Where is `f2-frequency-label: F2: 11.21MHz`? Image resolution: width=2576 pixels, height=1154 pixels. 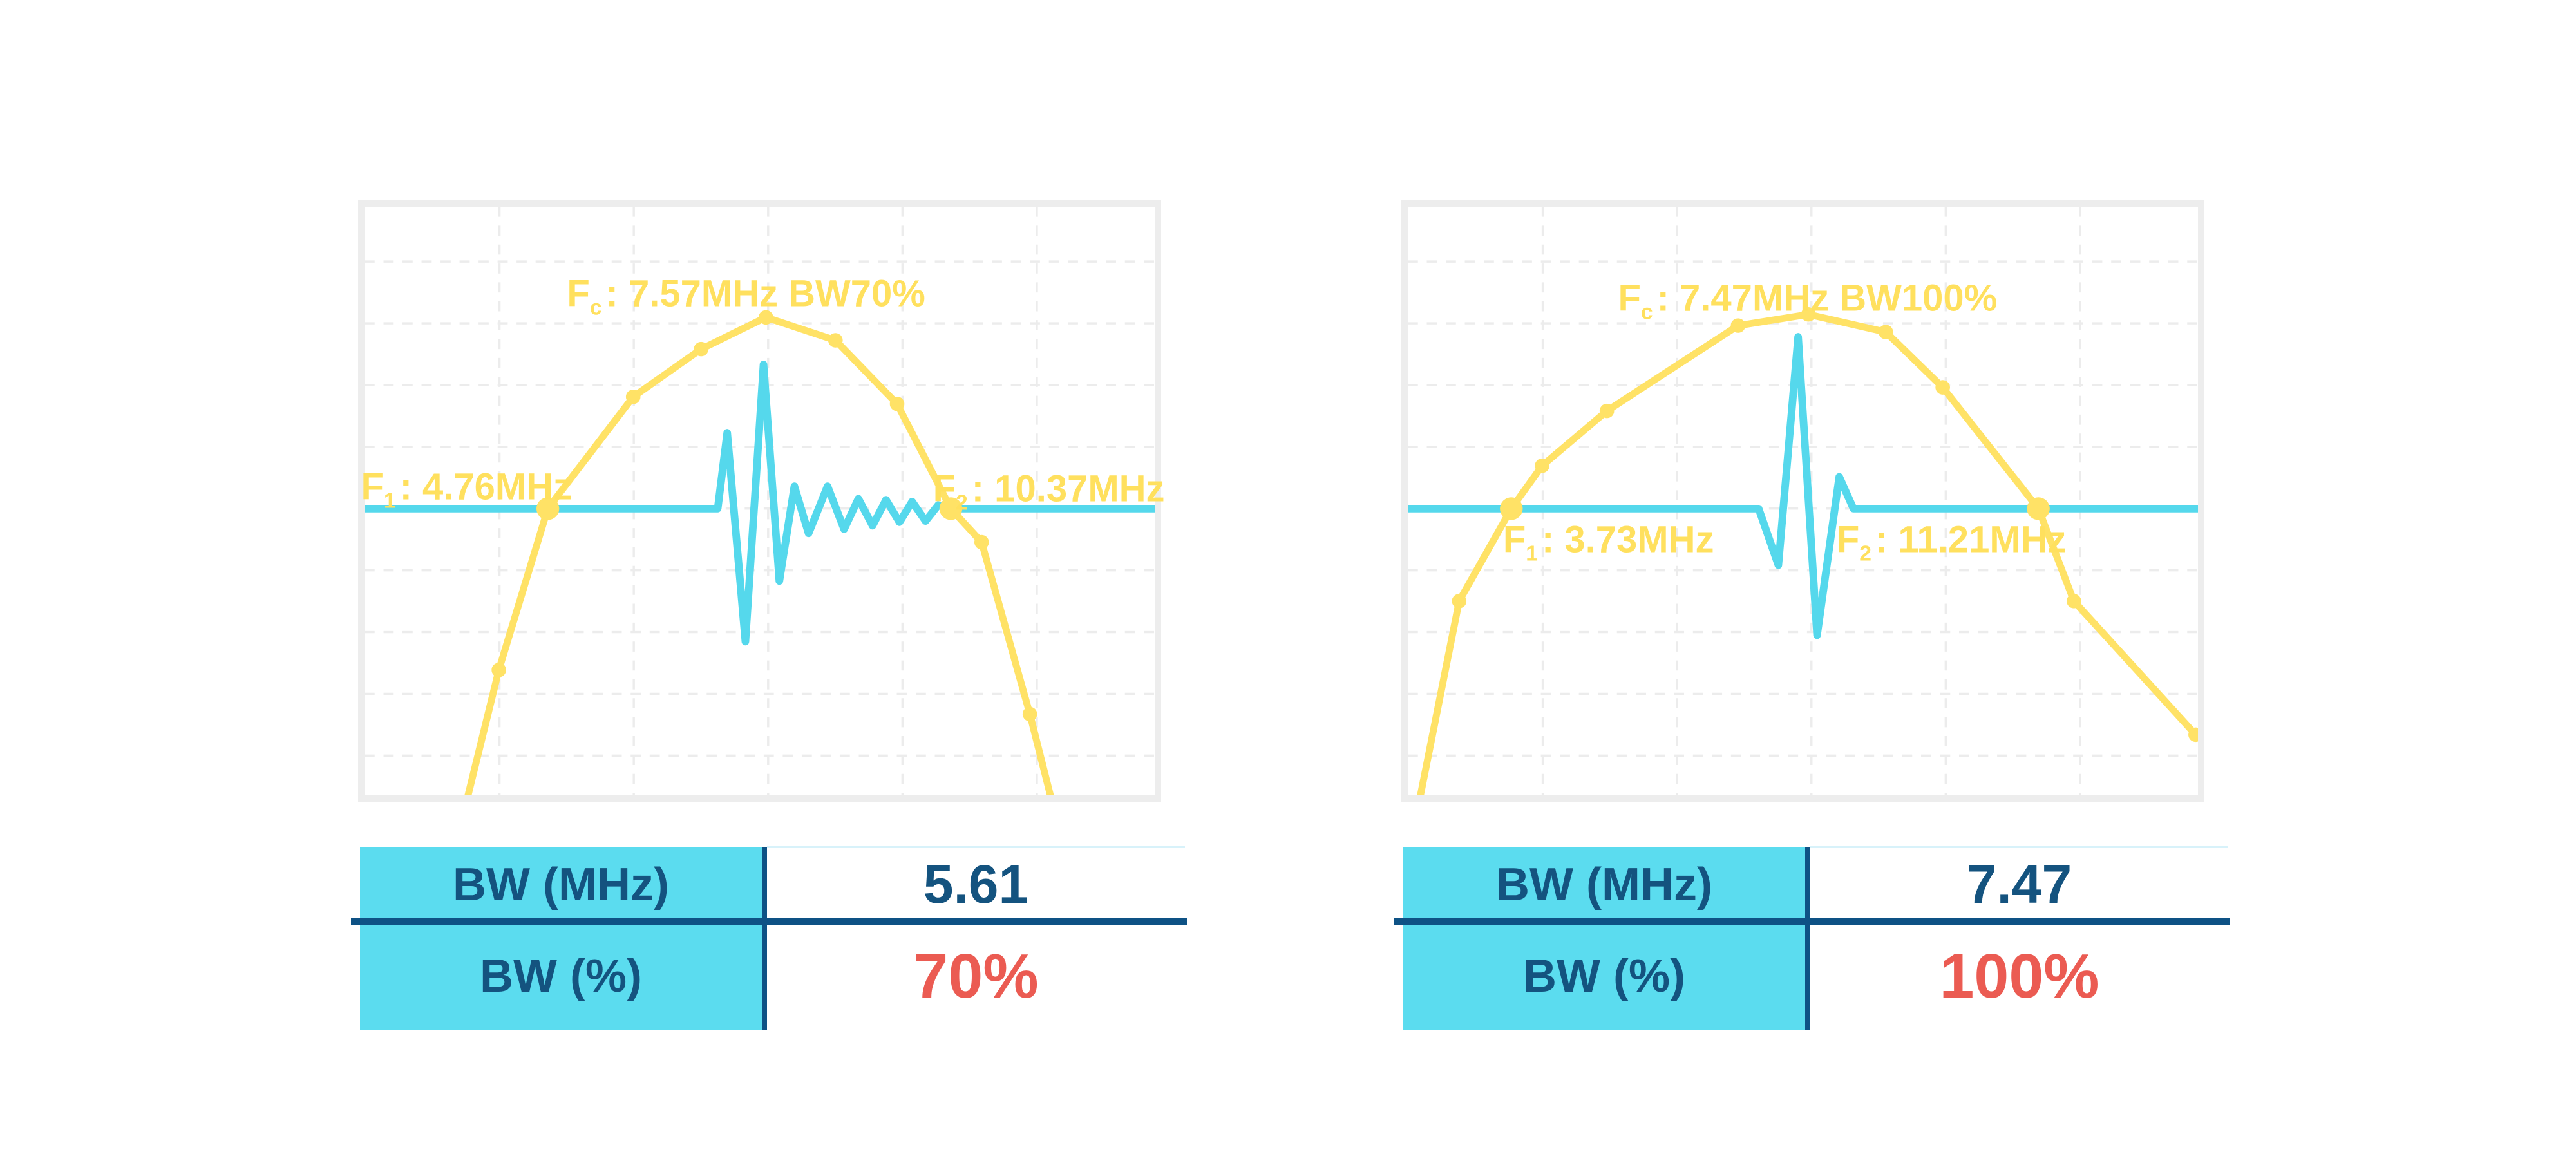 f2-frequency-label: F2: 11.21MHz is located at coordinates (1952, 542).